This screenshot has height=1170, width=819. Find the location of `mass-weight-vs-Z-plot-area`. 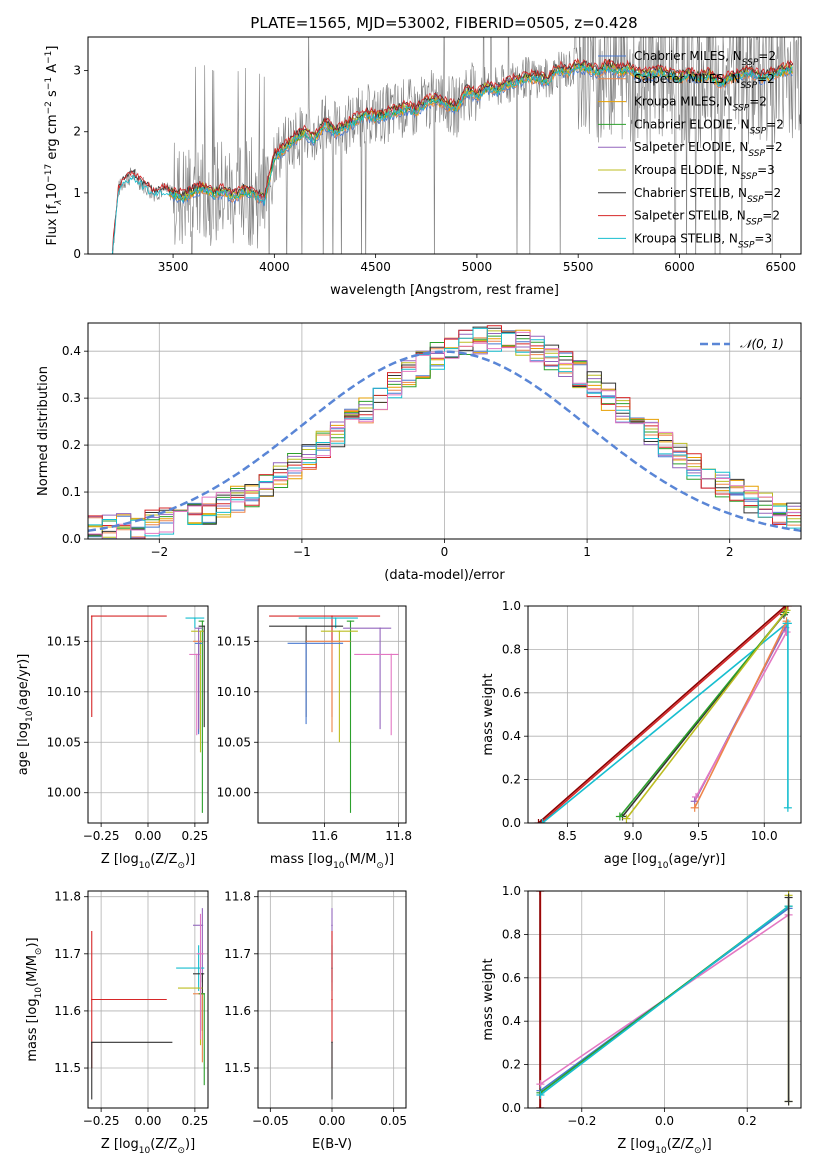

mass-weight-vs-Z-plot-area is located at coordinates (664, 999).